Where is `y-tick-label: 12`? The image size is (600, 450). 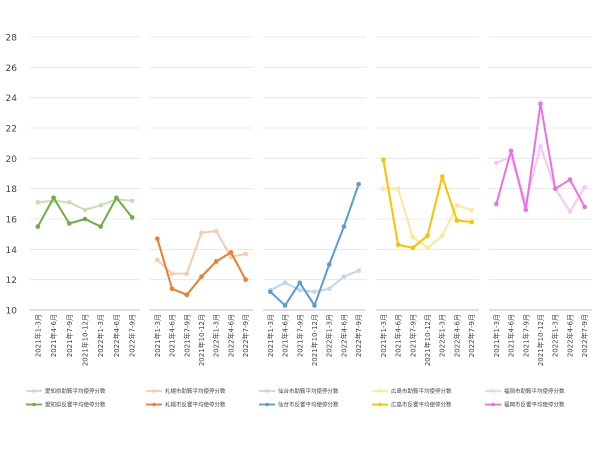
y-tick-label: 12 is located at coordinates (11, 281).